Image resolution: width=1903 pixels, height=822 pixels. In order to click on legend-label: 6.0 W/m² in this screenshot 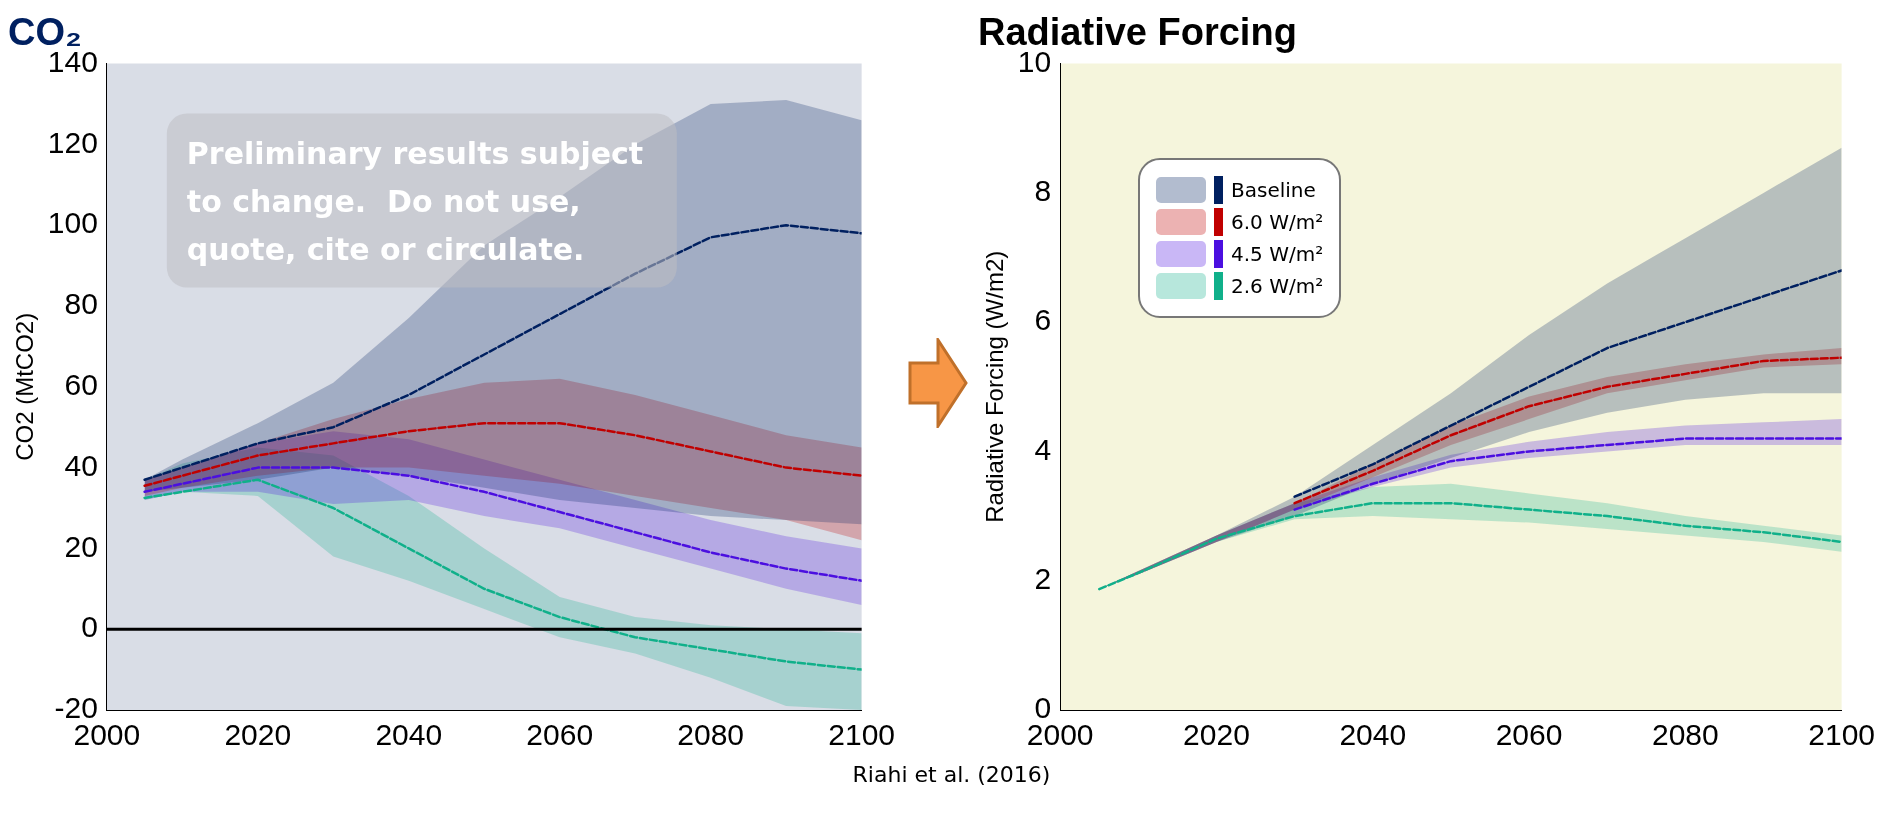, I will do `click(1277, 222)`.